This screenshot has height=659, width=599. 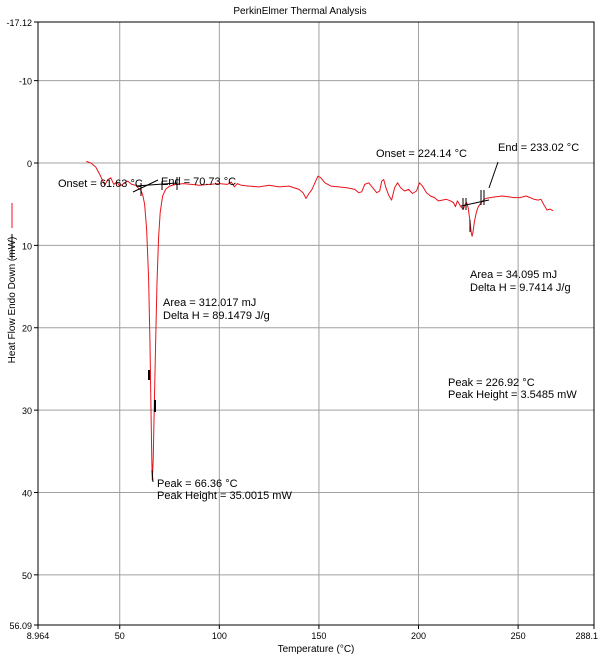 I want to click on x-tick-label: 288.1, so click(x=586, y=636).